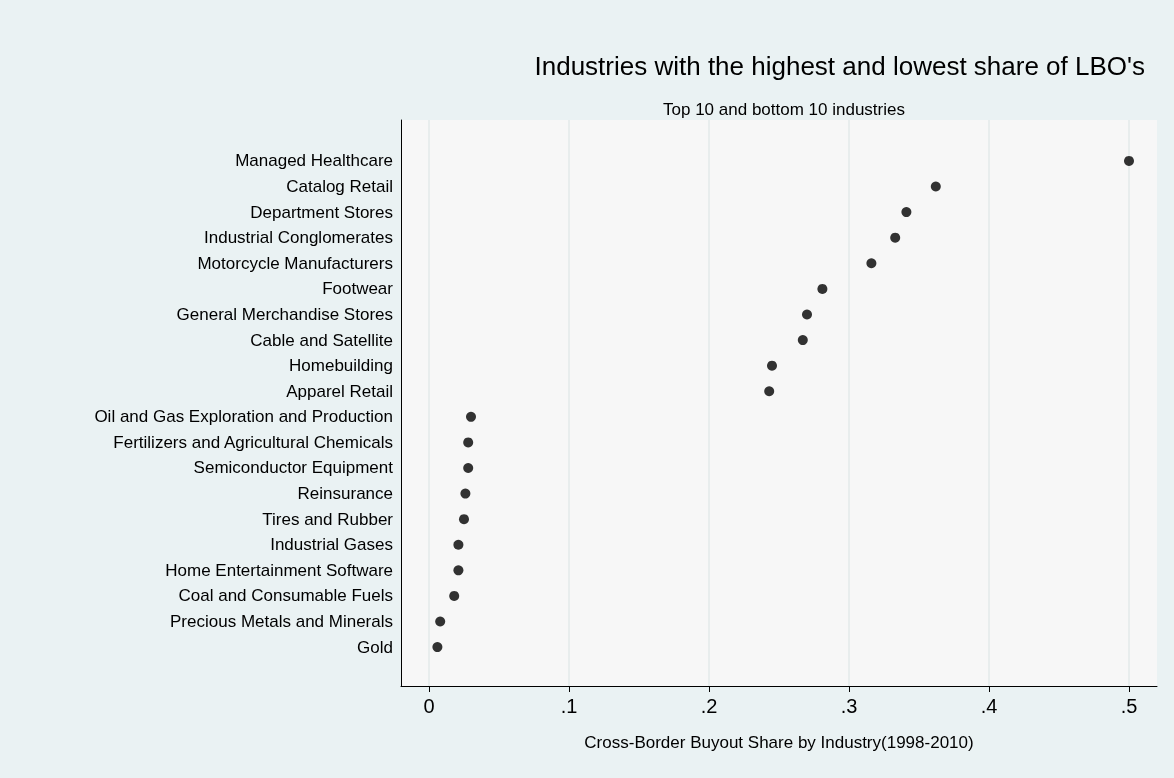 This screenshot has width=1174, height=778. I want to click on y-tick-label: Home Entertainment Software, so click(279, 570).